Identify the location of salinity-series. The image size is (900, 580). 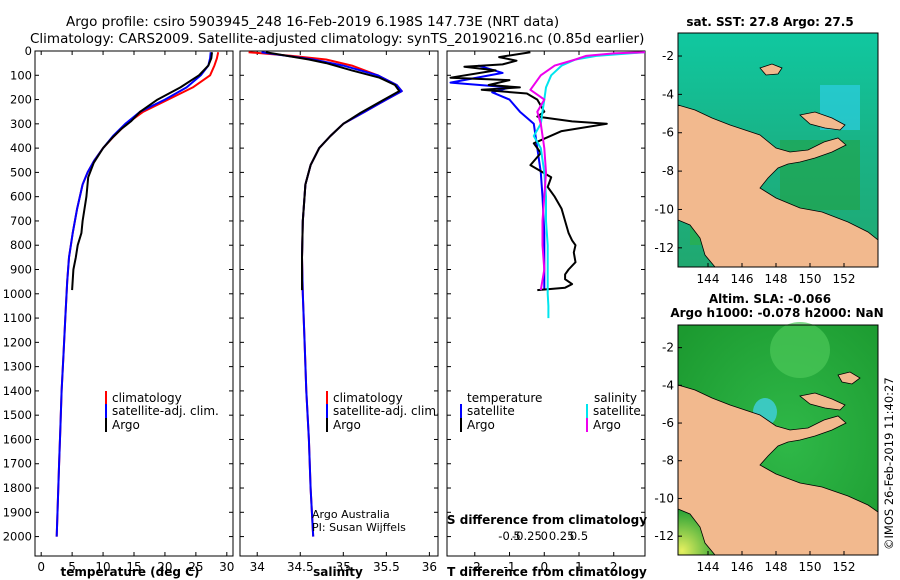
(325, 294).